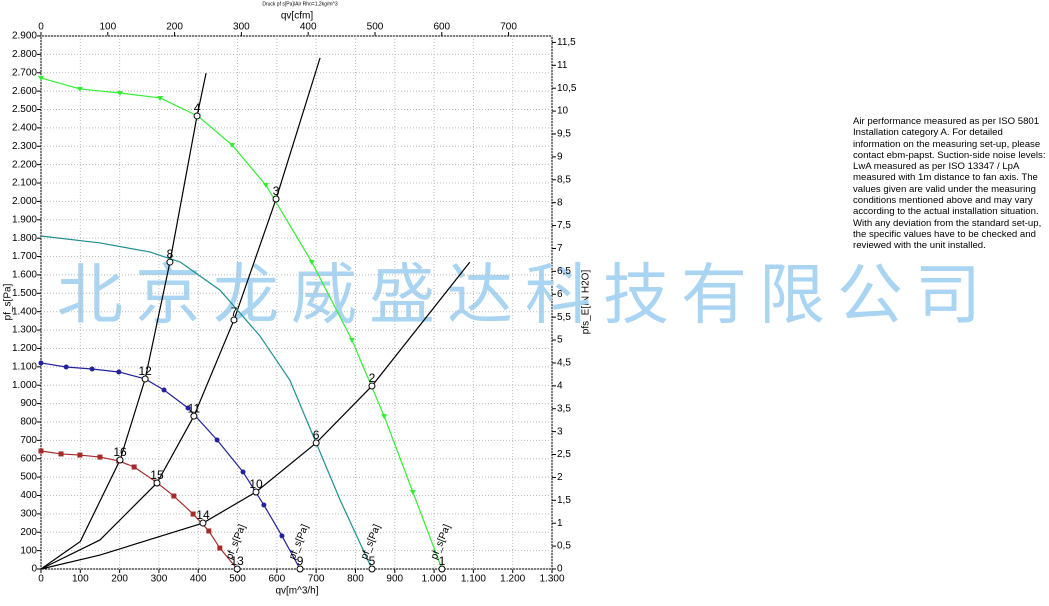  What do you see at coordinates (316, 435) in the screenshot?
I see `operating-point-label: 6` at bounding box center [316, 435].